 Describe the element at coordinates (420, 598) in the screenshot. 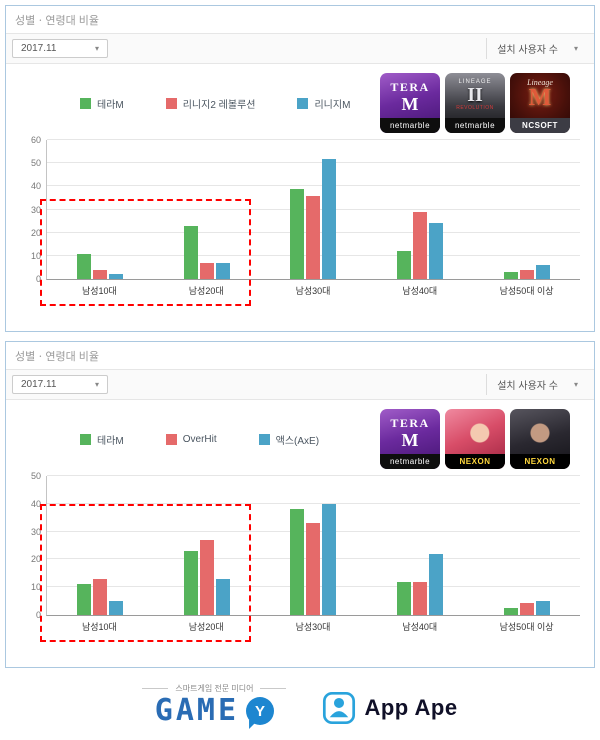

I see `bar-OverHit-남성40대` at that location.